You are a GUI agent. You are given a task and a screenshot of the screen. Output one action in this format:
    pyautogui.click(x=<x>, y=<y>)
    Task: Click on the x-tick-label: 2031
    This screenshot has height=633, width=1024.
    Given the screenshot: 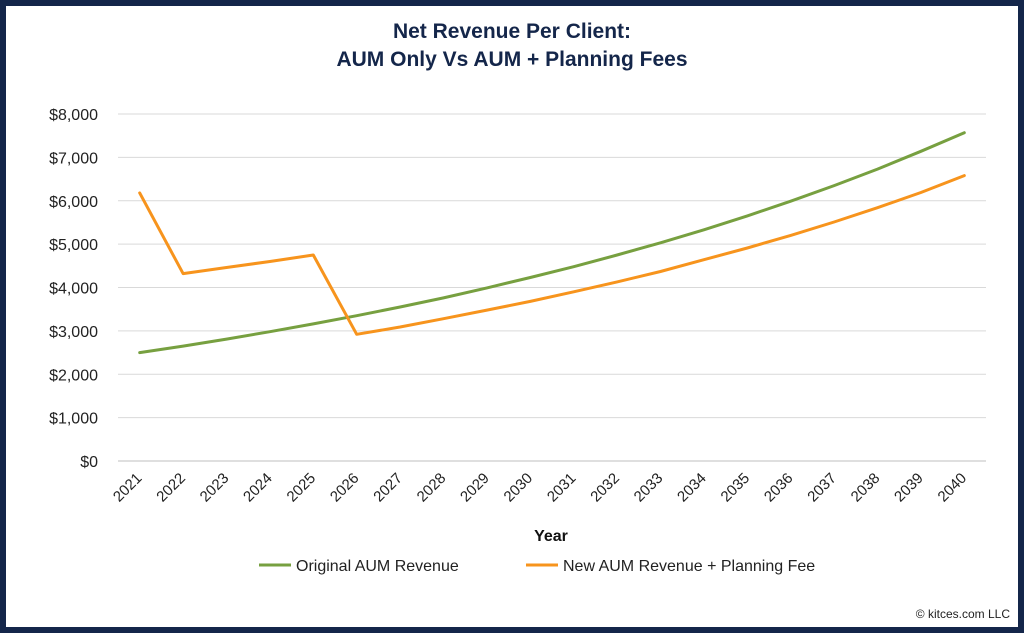 What is the action you would take?
    pyautogui.click(x=562, y=488)
    